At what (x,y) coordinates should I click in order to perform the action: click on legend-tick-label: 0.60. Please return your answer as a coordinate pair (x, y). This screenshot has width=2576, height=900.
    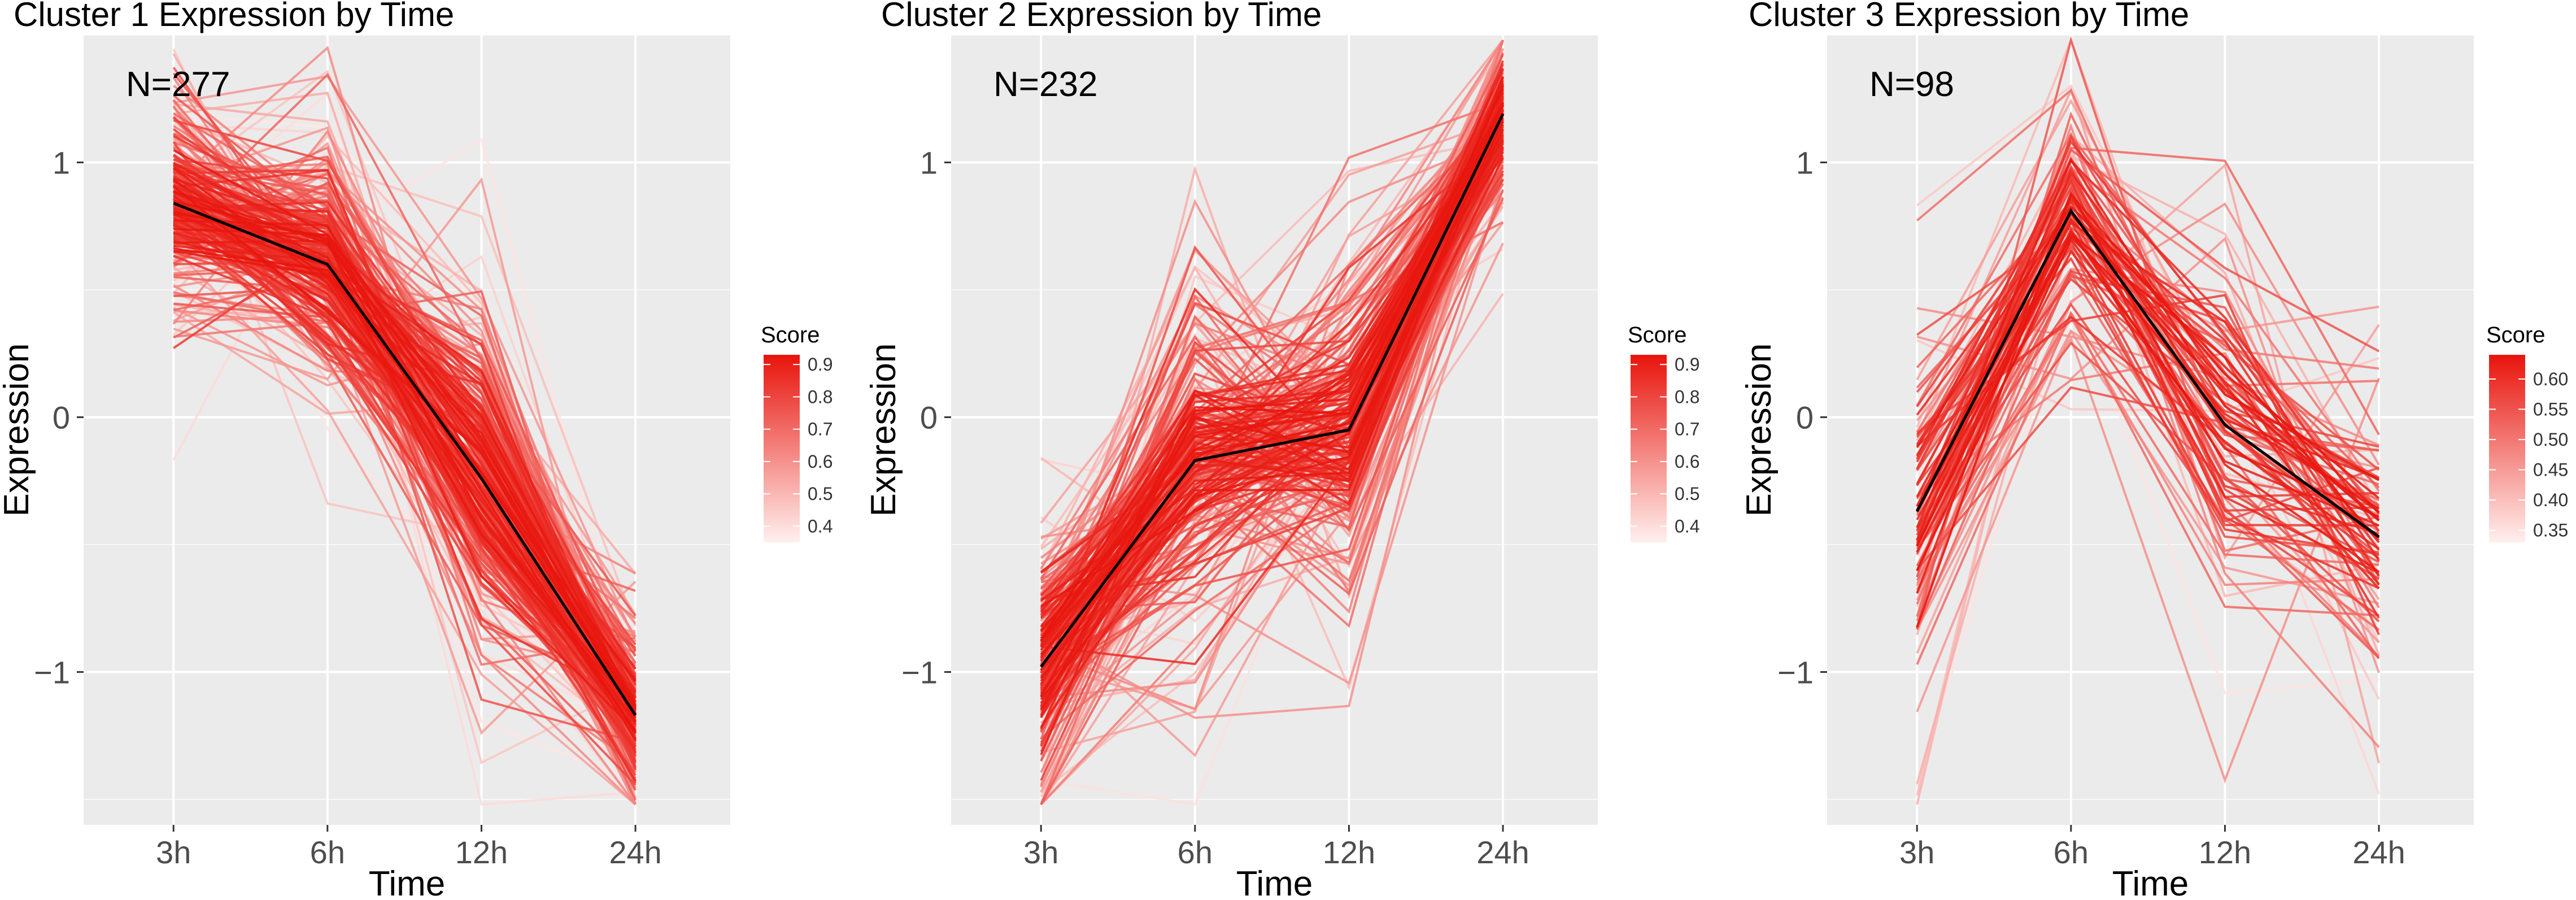
    Looking at the image, I should click on (2550, 379).